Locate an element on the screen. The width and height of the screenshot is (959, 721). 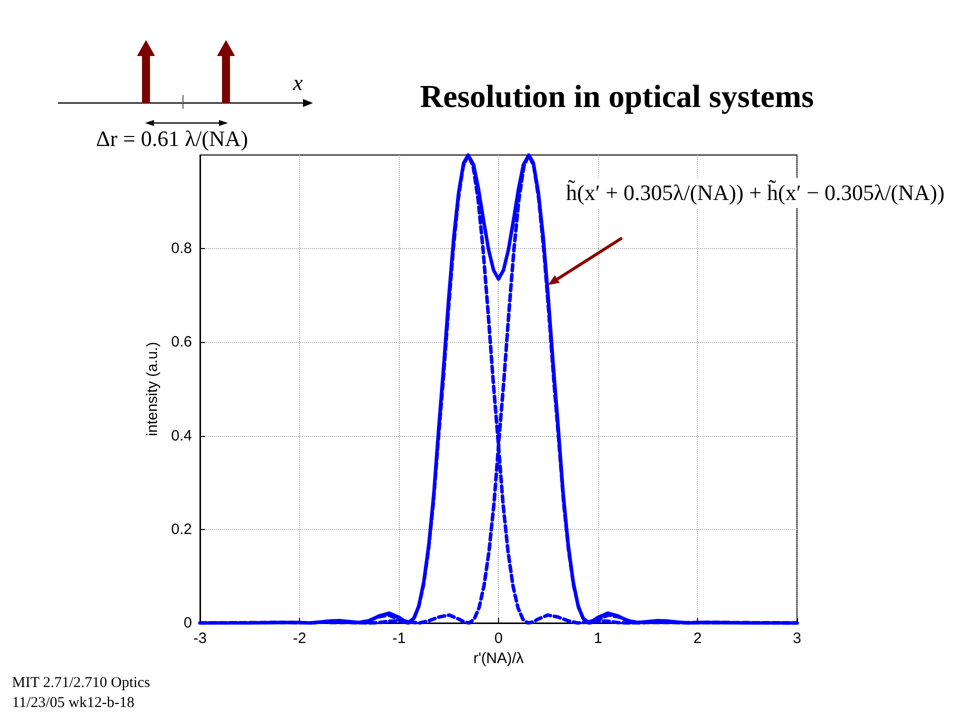
x-tick-label: 3 is located at coordinates (797, 638).